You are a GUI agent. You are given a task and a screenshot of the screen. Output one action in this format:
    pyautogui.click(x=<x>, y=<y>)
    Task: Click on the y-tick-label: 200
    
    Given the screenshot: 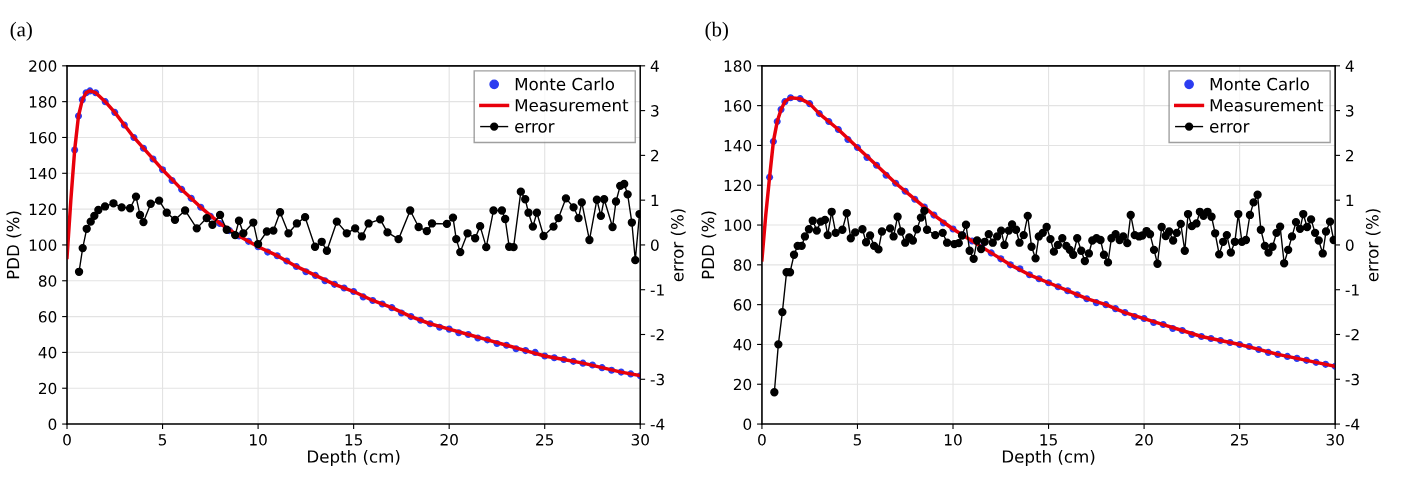 What is the action you would take?
    pyautogui.click(x=43, y=66)
    